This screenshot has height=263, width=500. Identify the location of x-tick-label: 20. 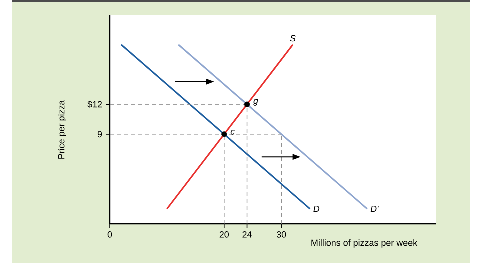
(225, 235).